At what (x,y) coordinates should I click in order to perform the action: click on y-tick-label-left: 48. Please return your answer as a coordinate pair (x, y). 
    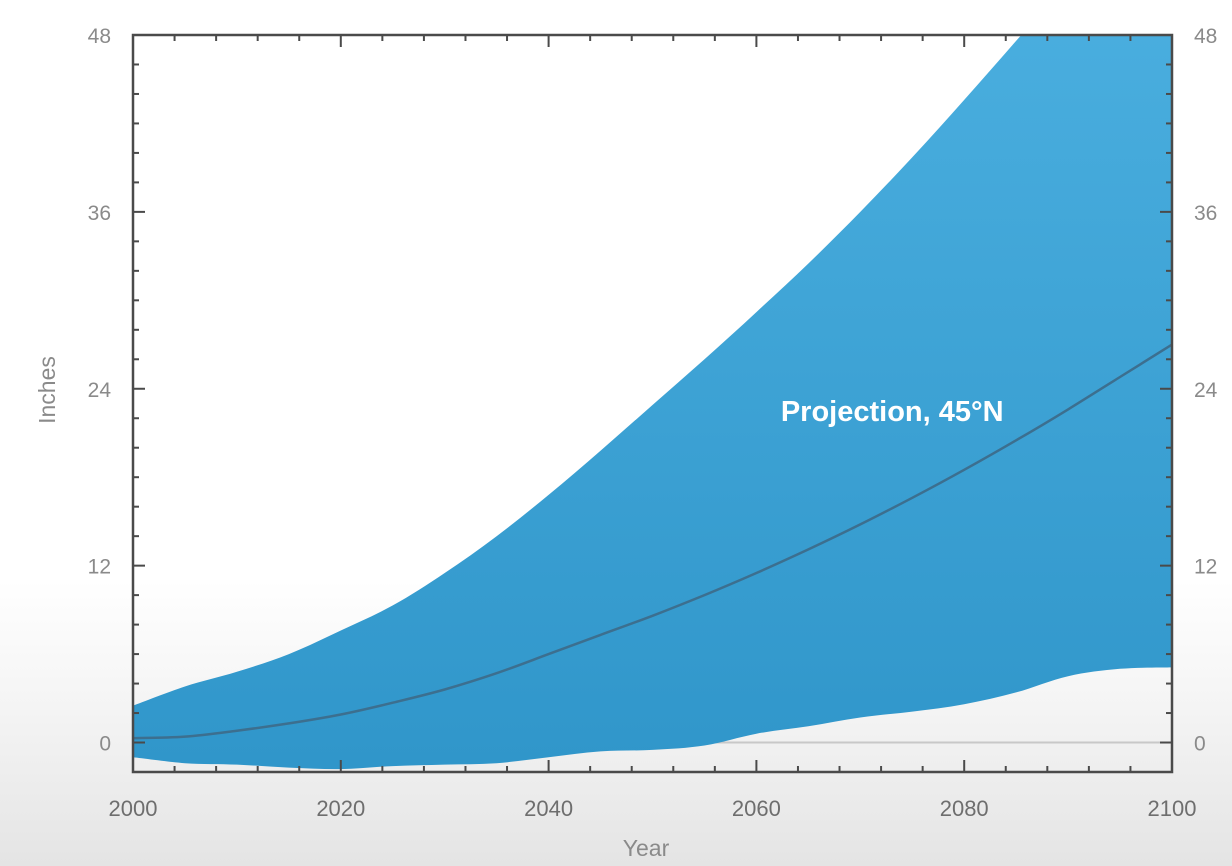
    Looking at the image, I should click on (99, 36).